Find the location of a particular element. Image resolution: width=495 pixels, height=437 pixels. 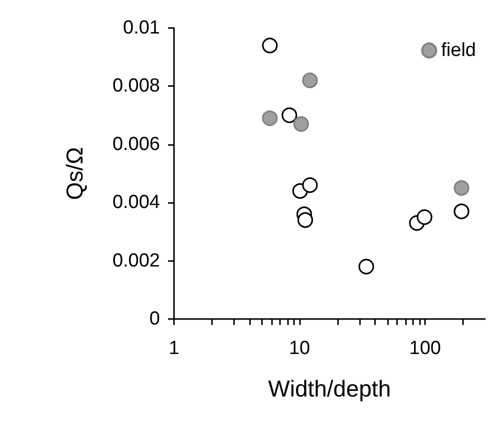

y-tick-label: 0 is located at coordinates (154, 319).